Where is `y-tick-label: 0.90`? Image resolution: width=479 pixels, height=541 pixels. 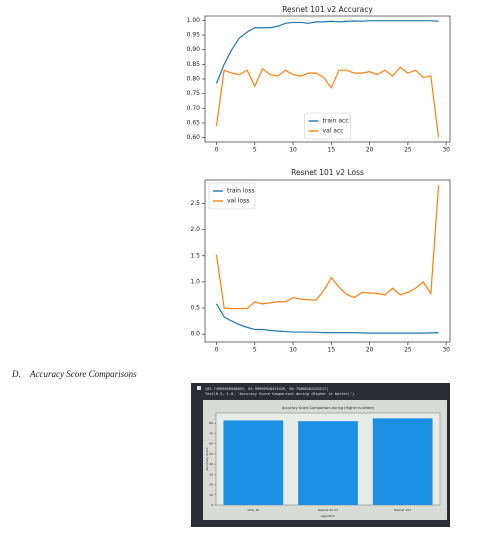
y-tick-label: 0.90 is located at coordinates (194, 49).